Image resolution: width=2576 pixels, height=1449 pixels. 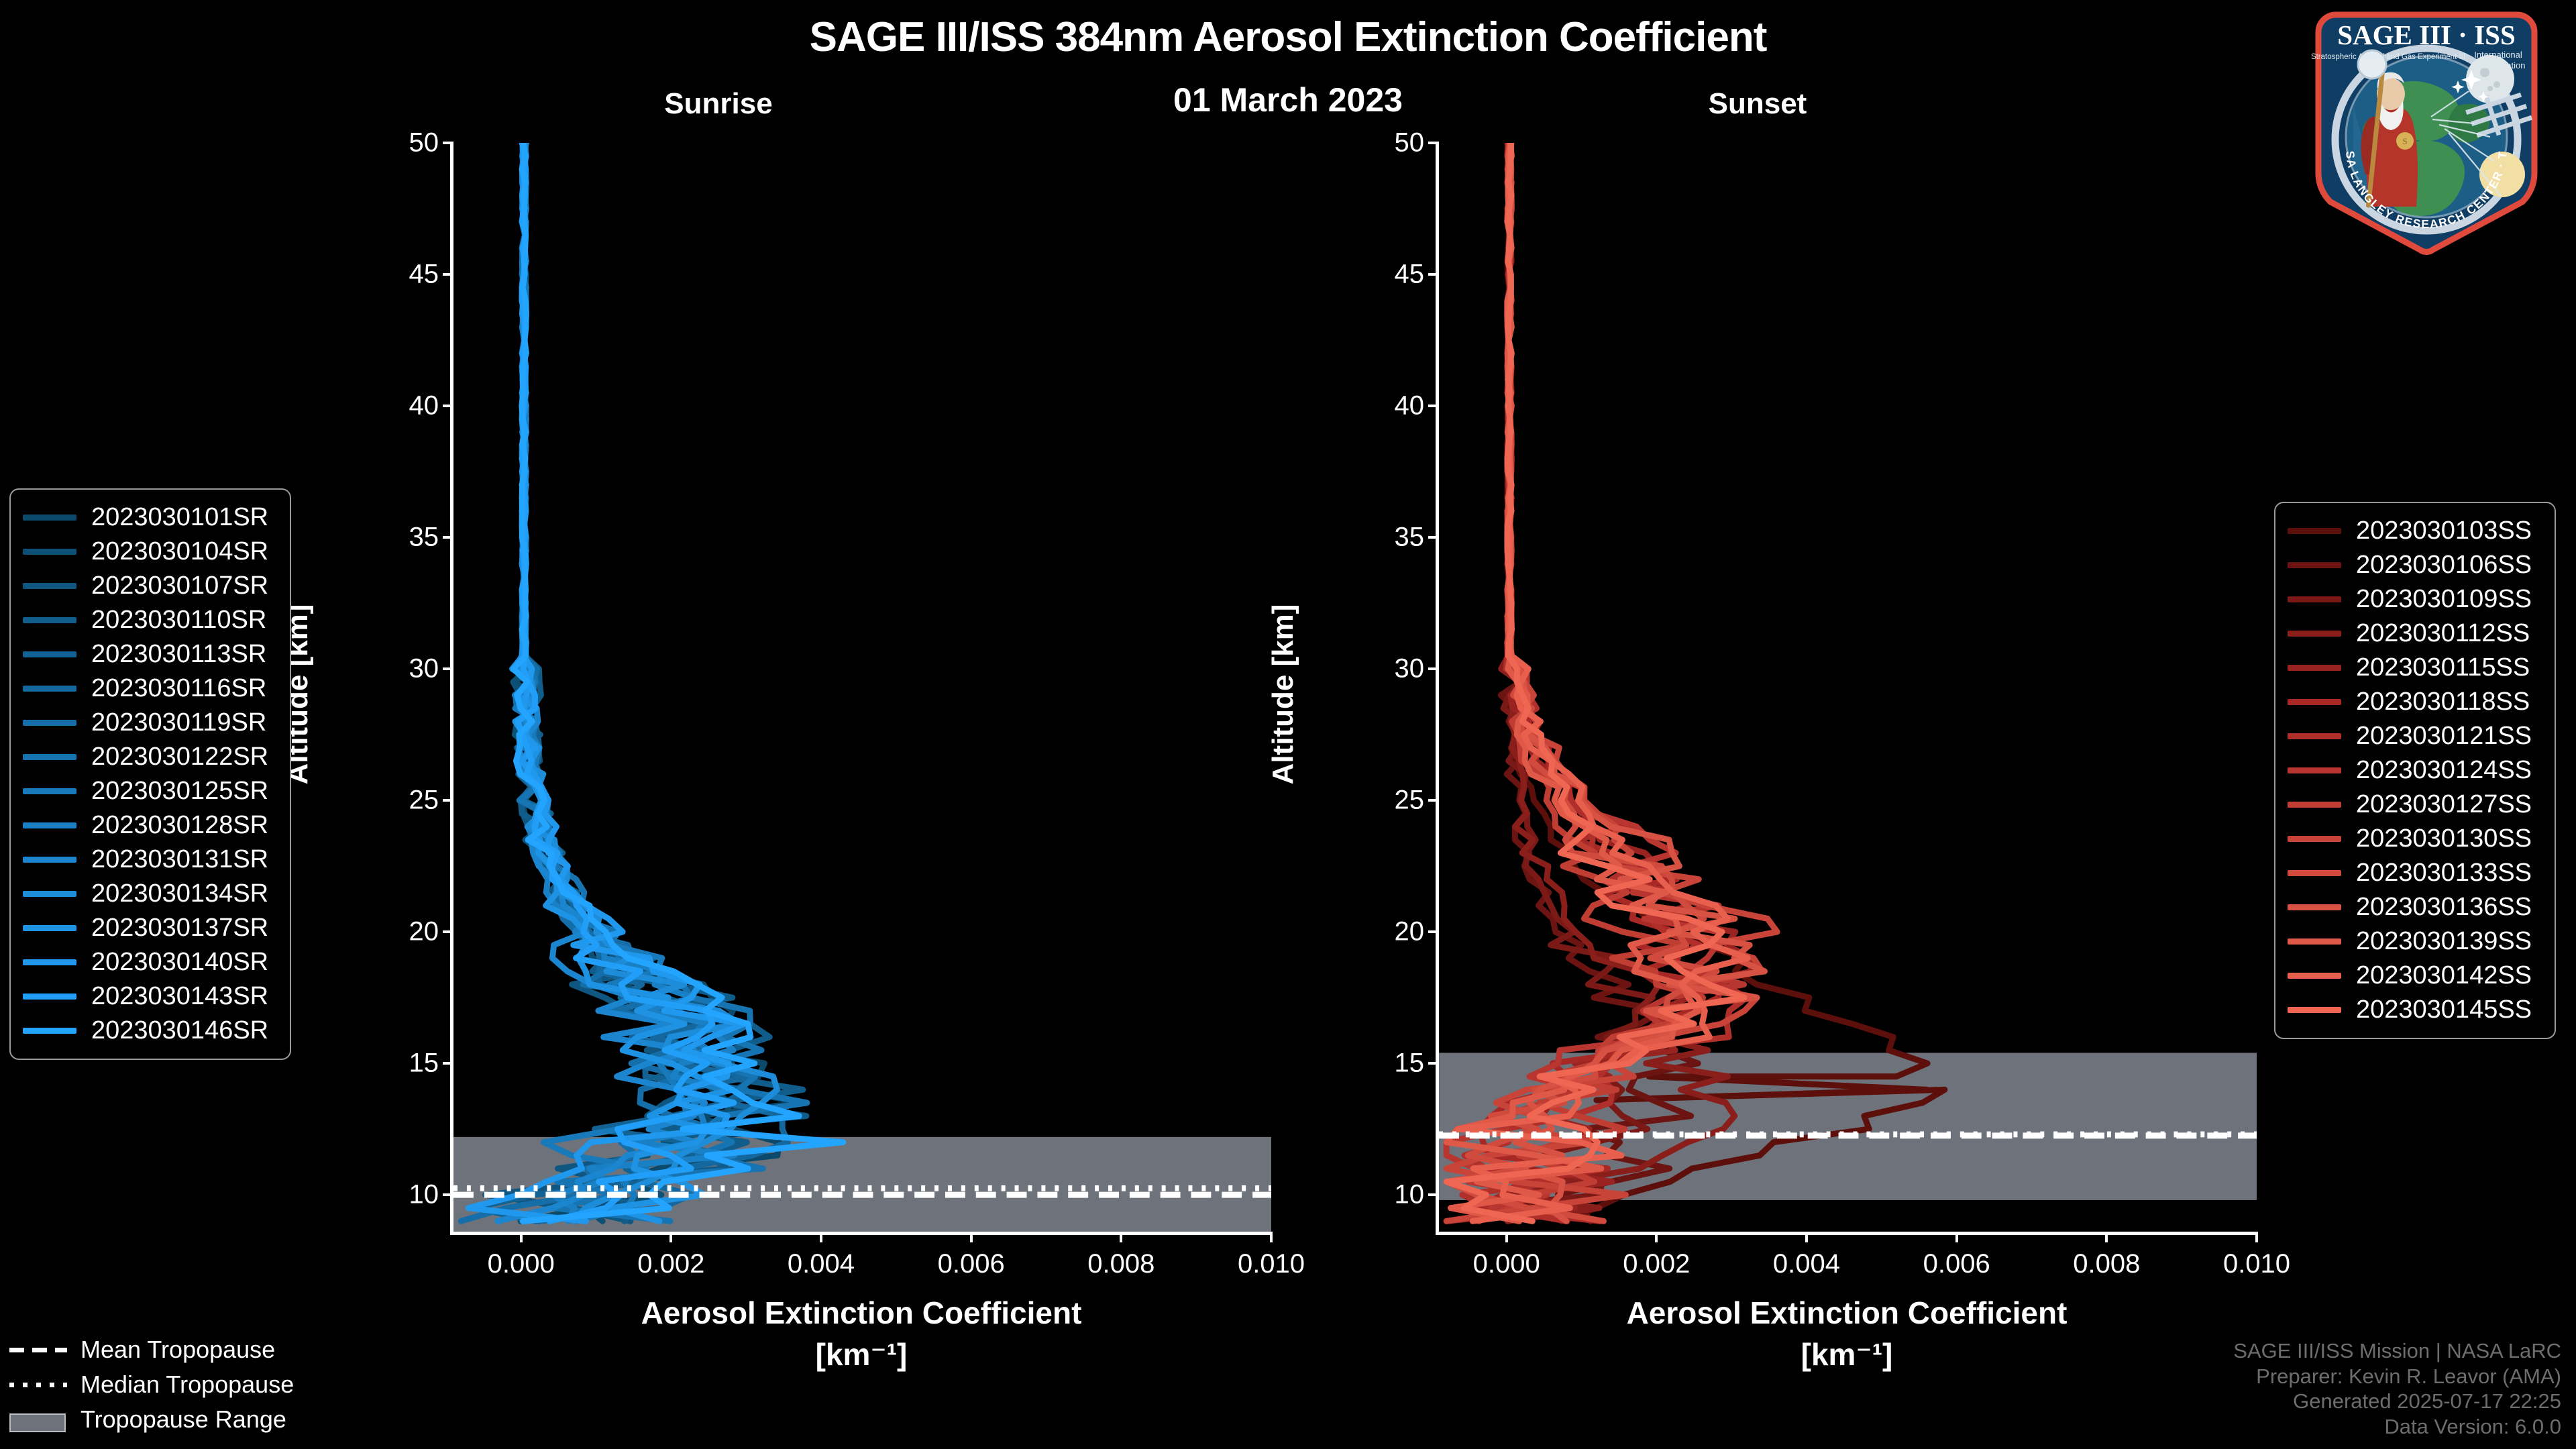 I want to click on legend-item-label: 2023030107SR, so click(x=180, y=586).